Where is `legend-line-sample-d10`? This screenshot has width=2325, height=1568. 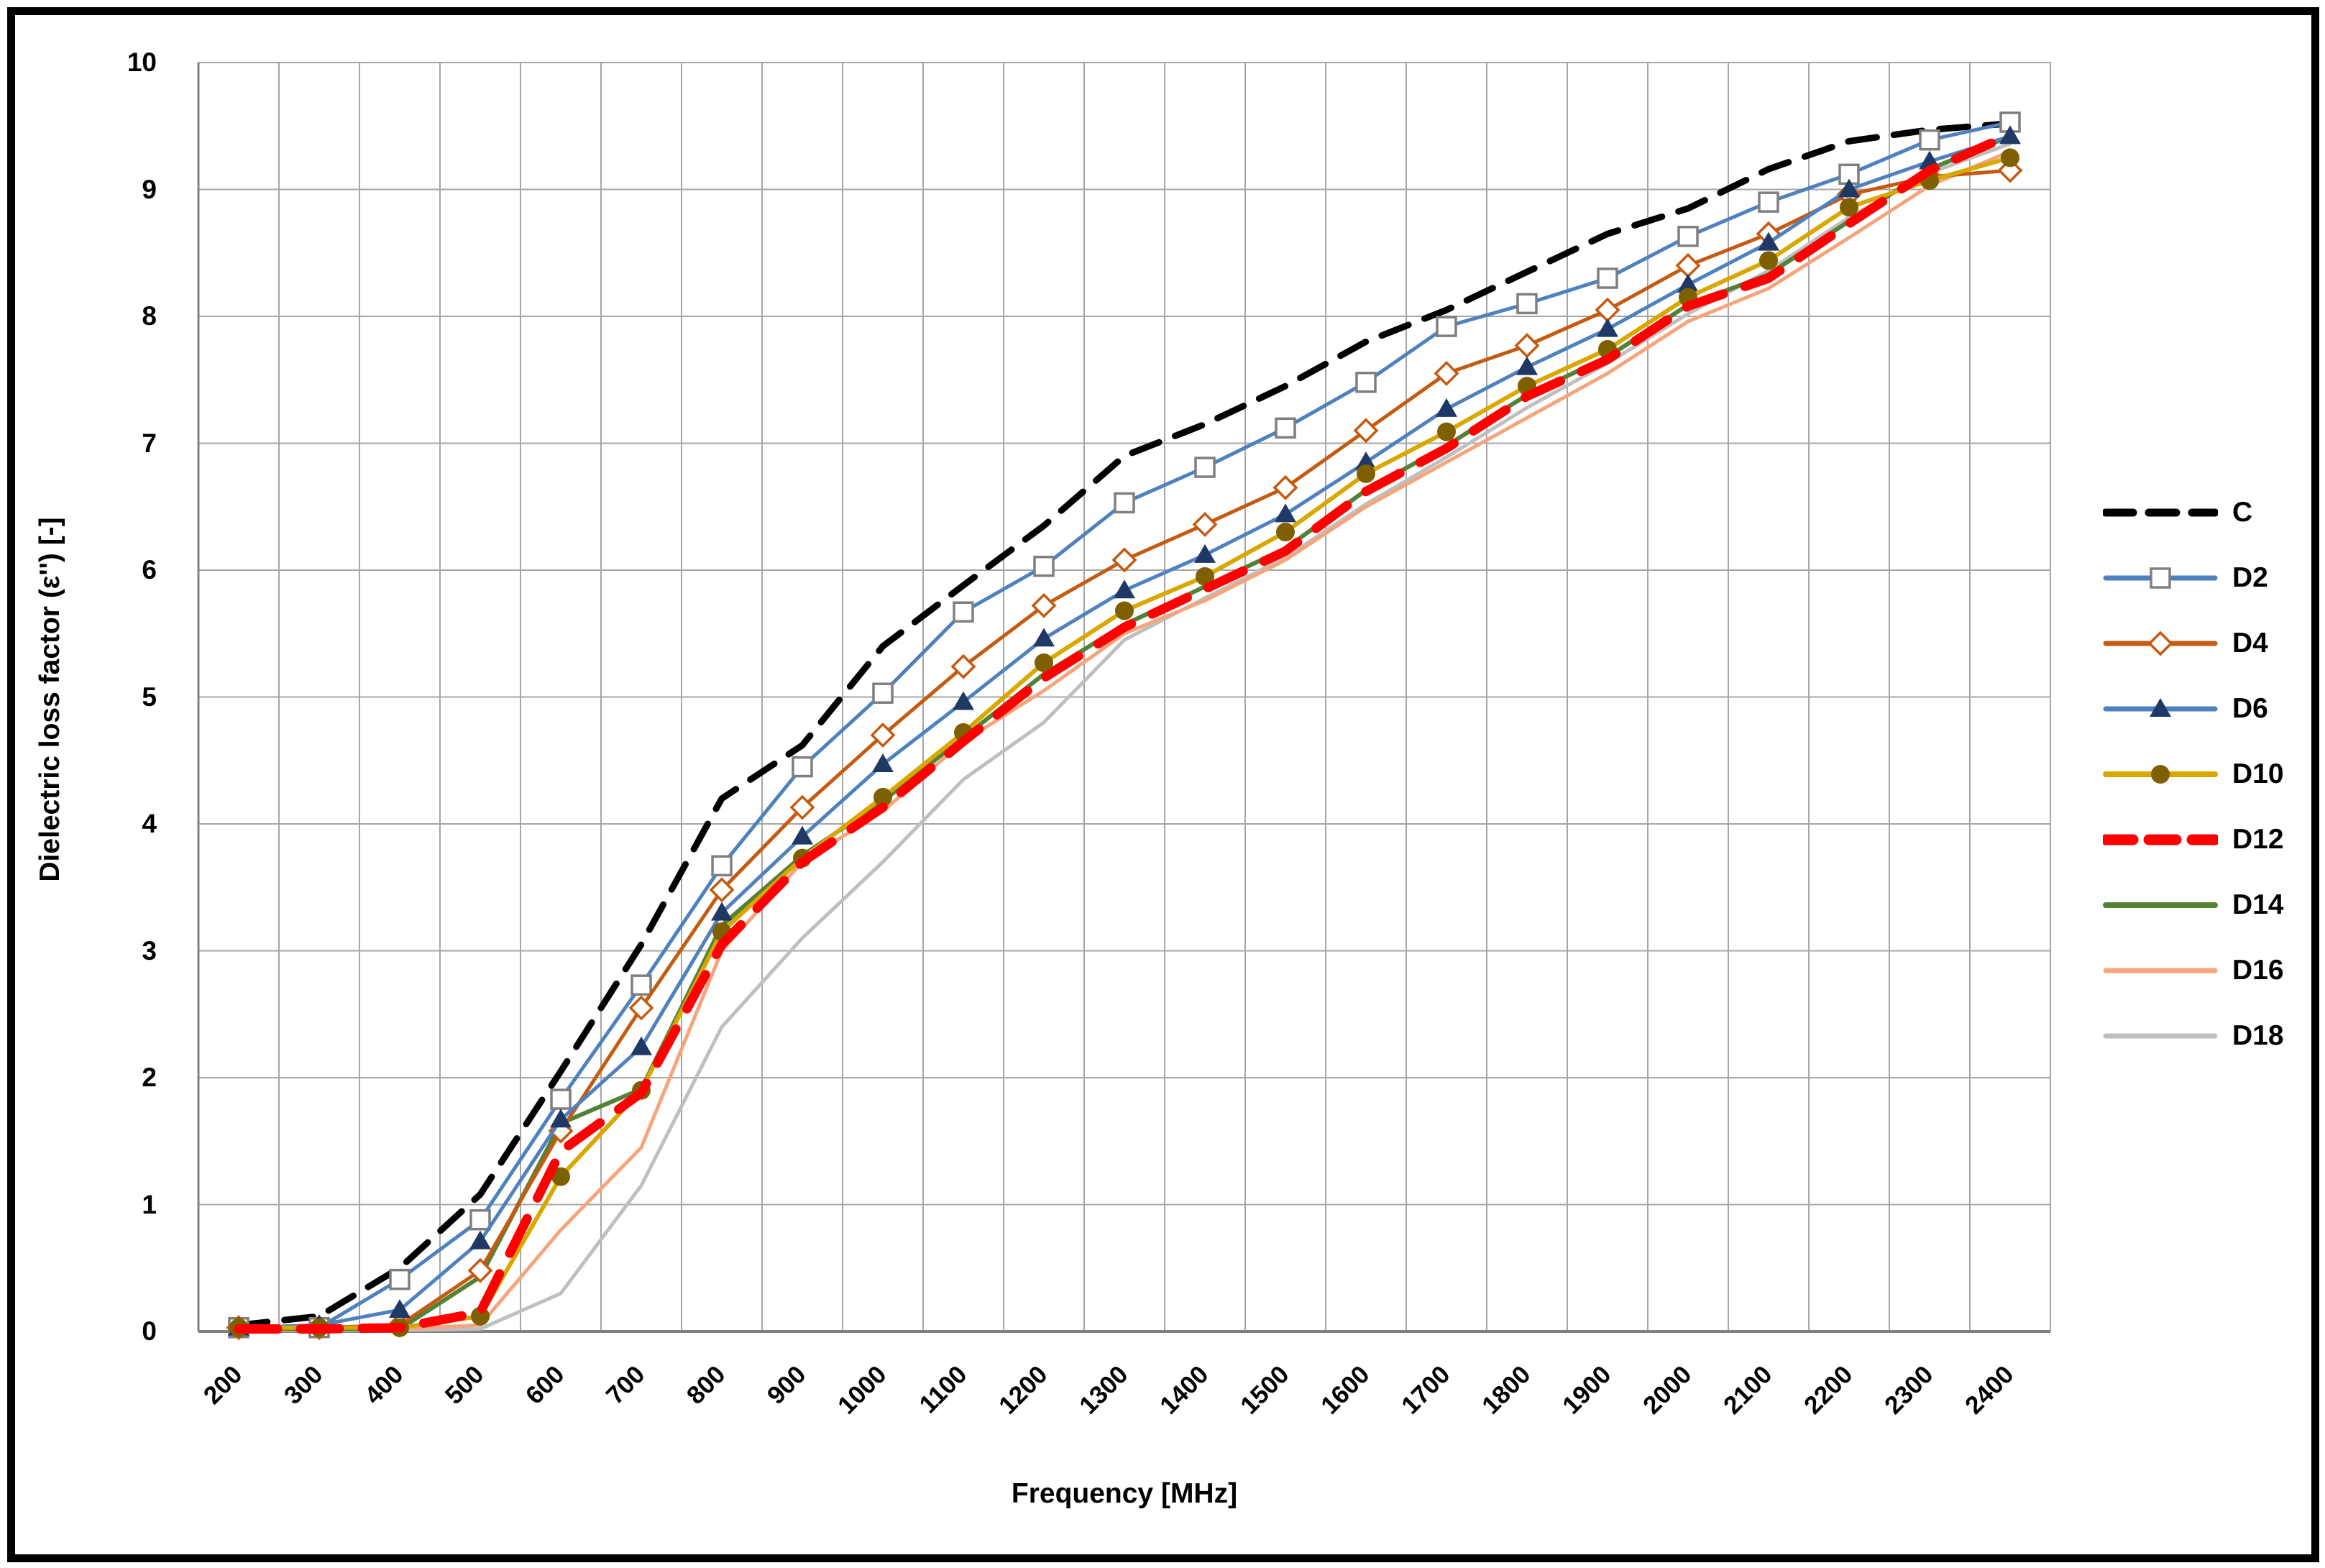
legend-line-sample-d10 is located at coordinates (2160, 774).